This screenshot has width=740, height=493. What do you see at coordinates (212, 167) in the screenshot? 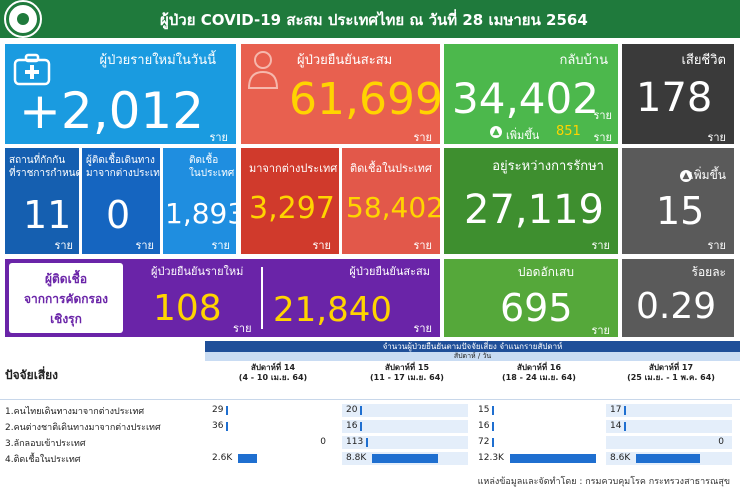
I see `domestic-label: ติดเชื้อ ในประเทศ` at bounding box center [212, 167].